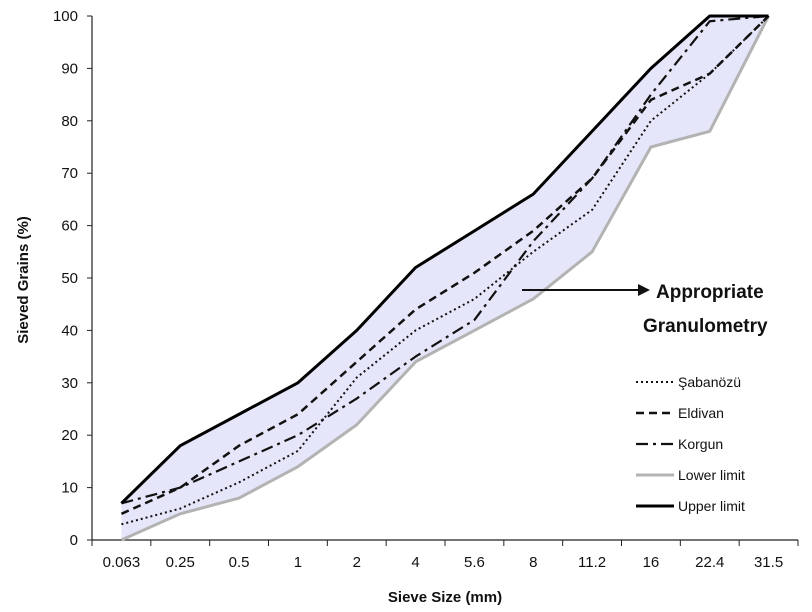  What do you see at coordinates (180, 562) in the screenshot?
I see `x-tick-label: 0.25` at bounding box center [180, 562].